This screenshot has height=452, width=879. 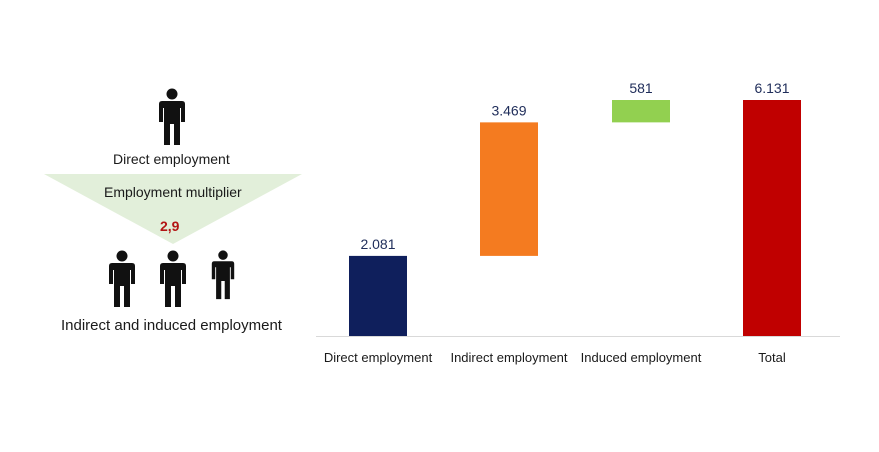 What do you see at coordinates (508, 110) in the screenshot?
I see `data-label: 3.469` at bounding box center [508, 110].